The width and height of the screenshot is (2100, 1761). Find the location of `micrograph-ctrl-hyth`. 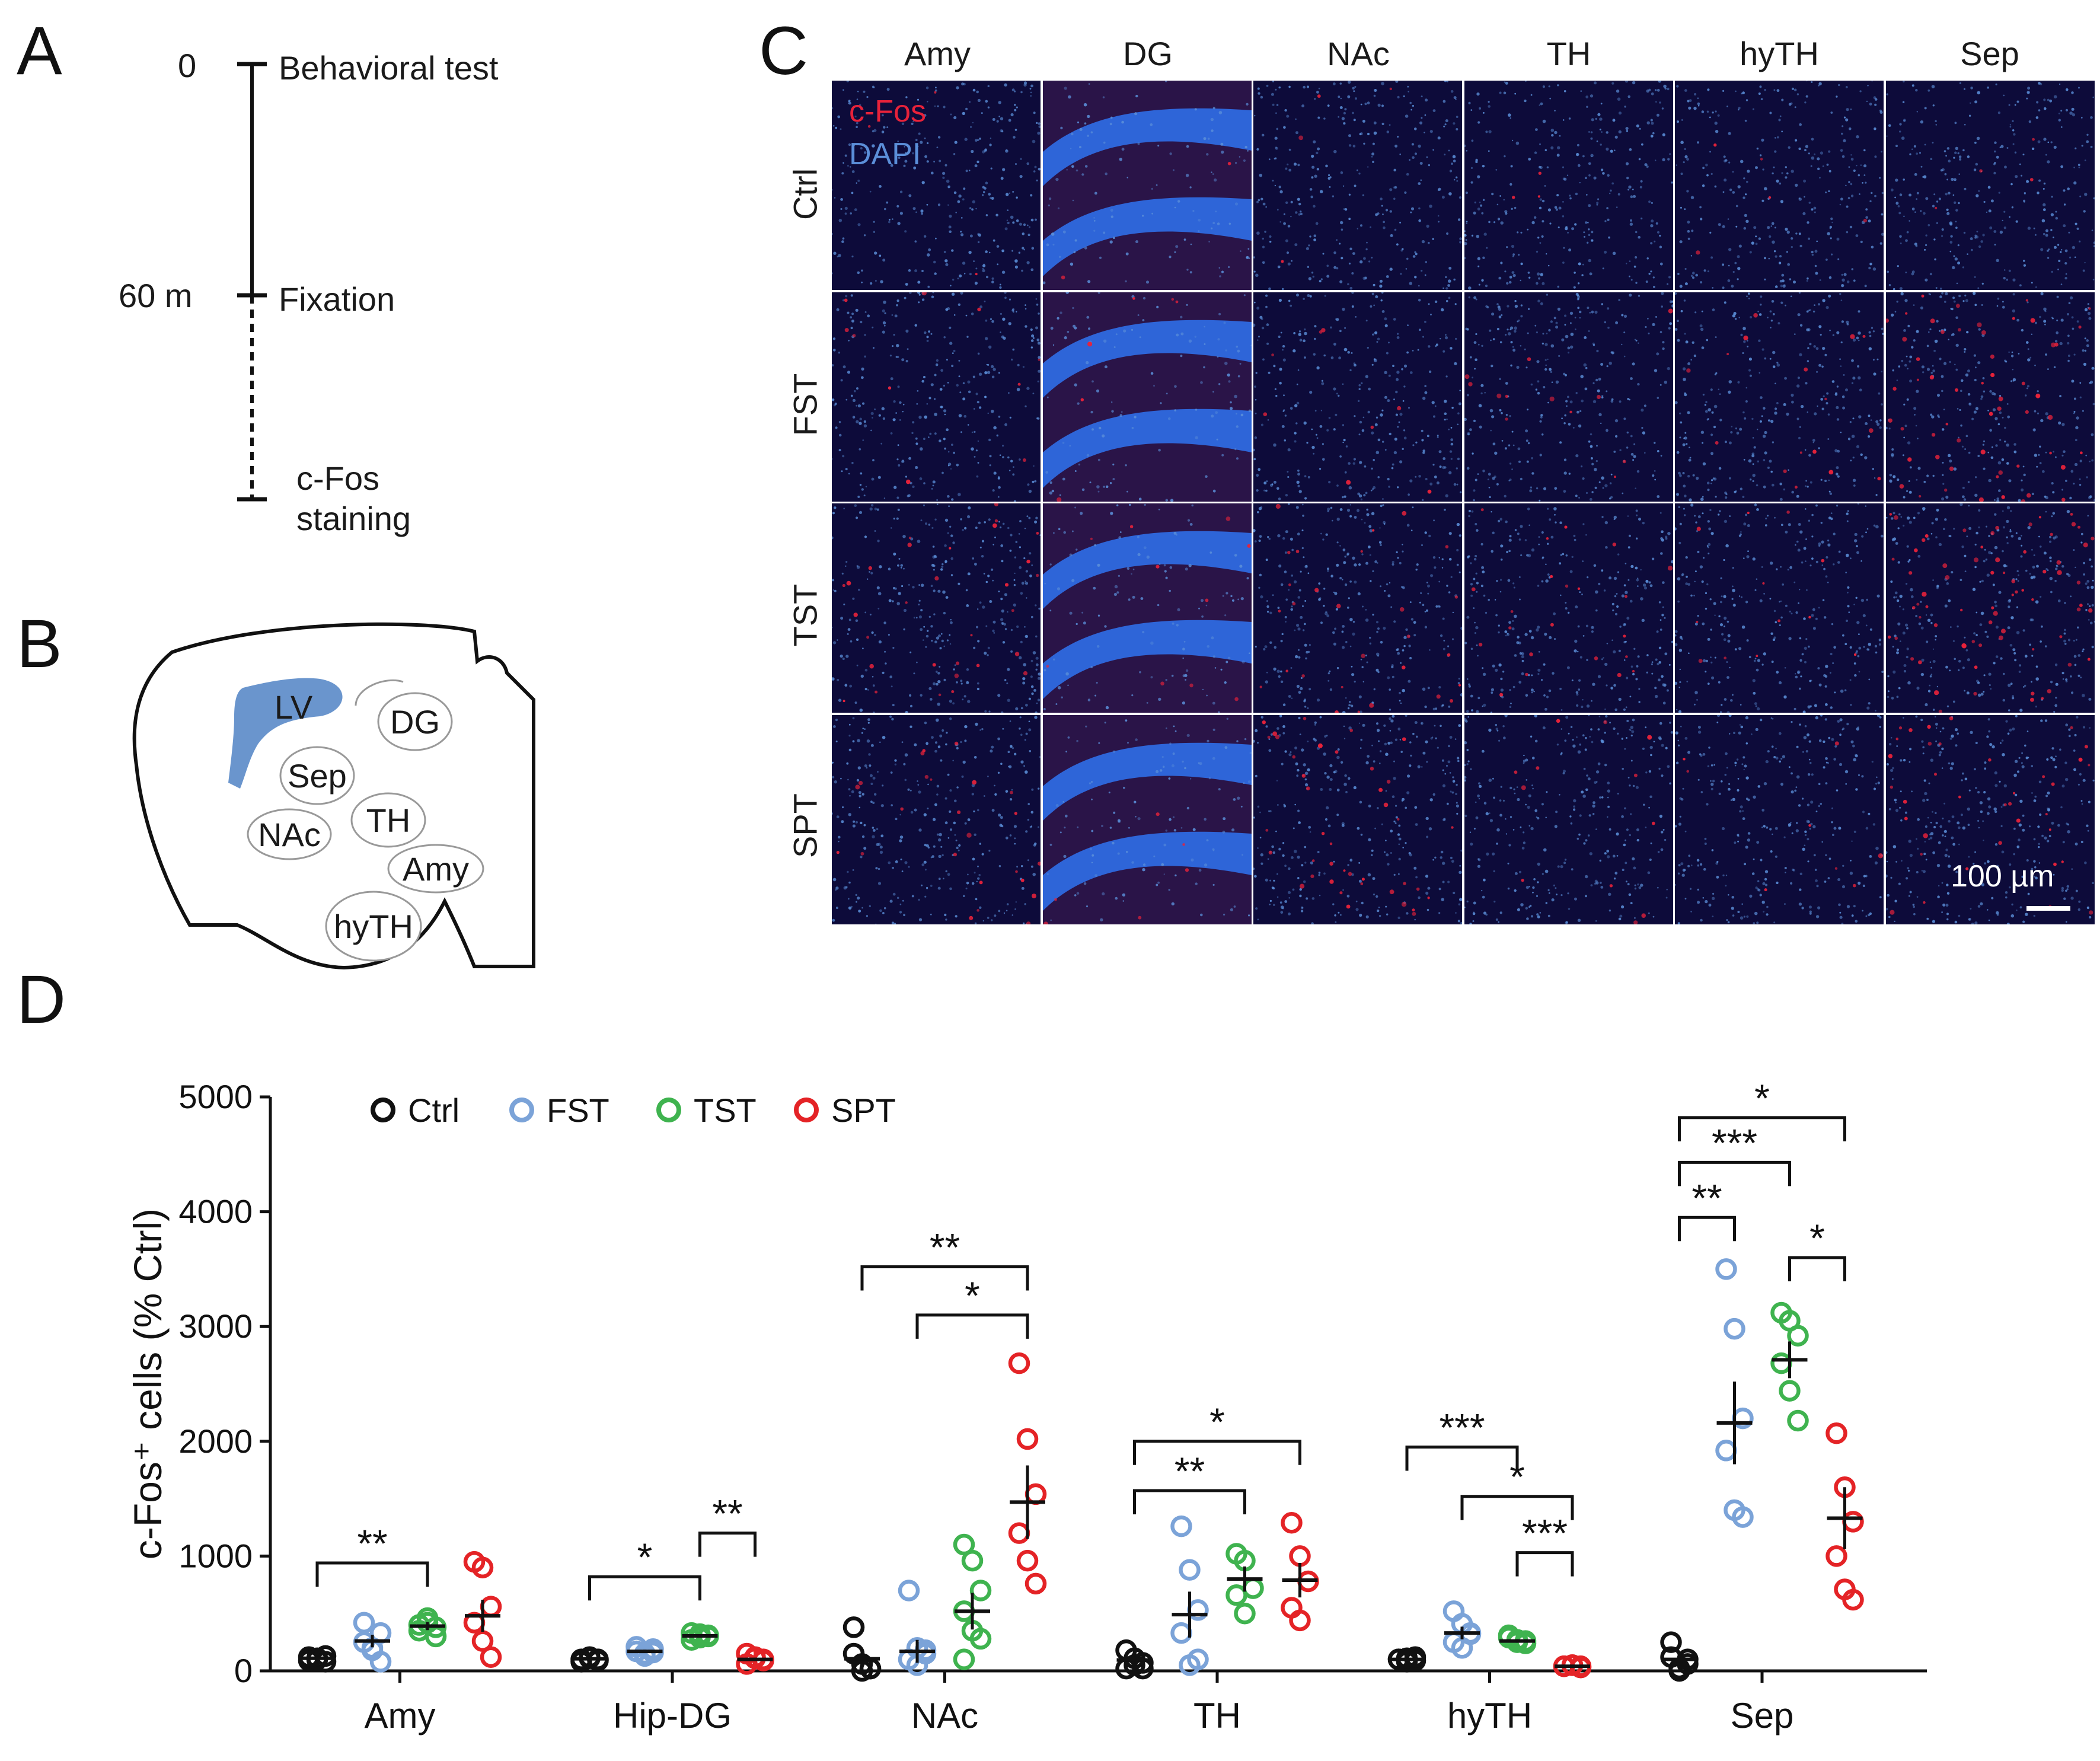

micrograph-ctrl-hyth is located at coordinates (1780, 186).